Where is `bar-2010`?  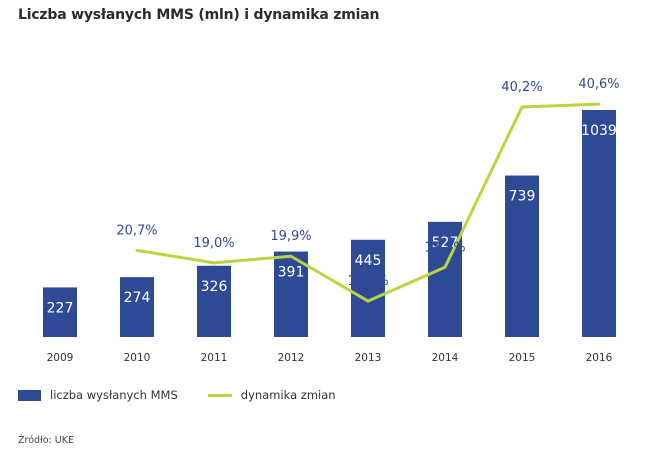 bar-2010 is located at coordinates (137, 307).